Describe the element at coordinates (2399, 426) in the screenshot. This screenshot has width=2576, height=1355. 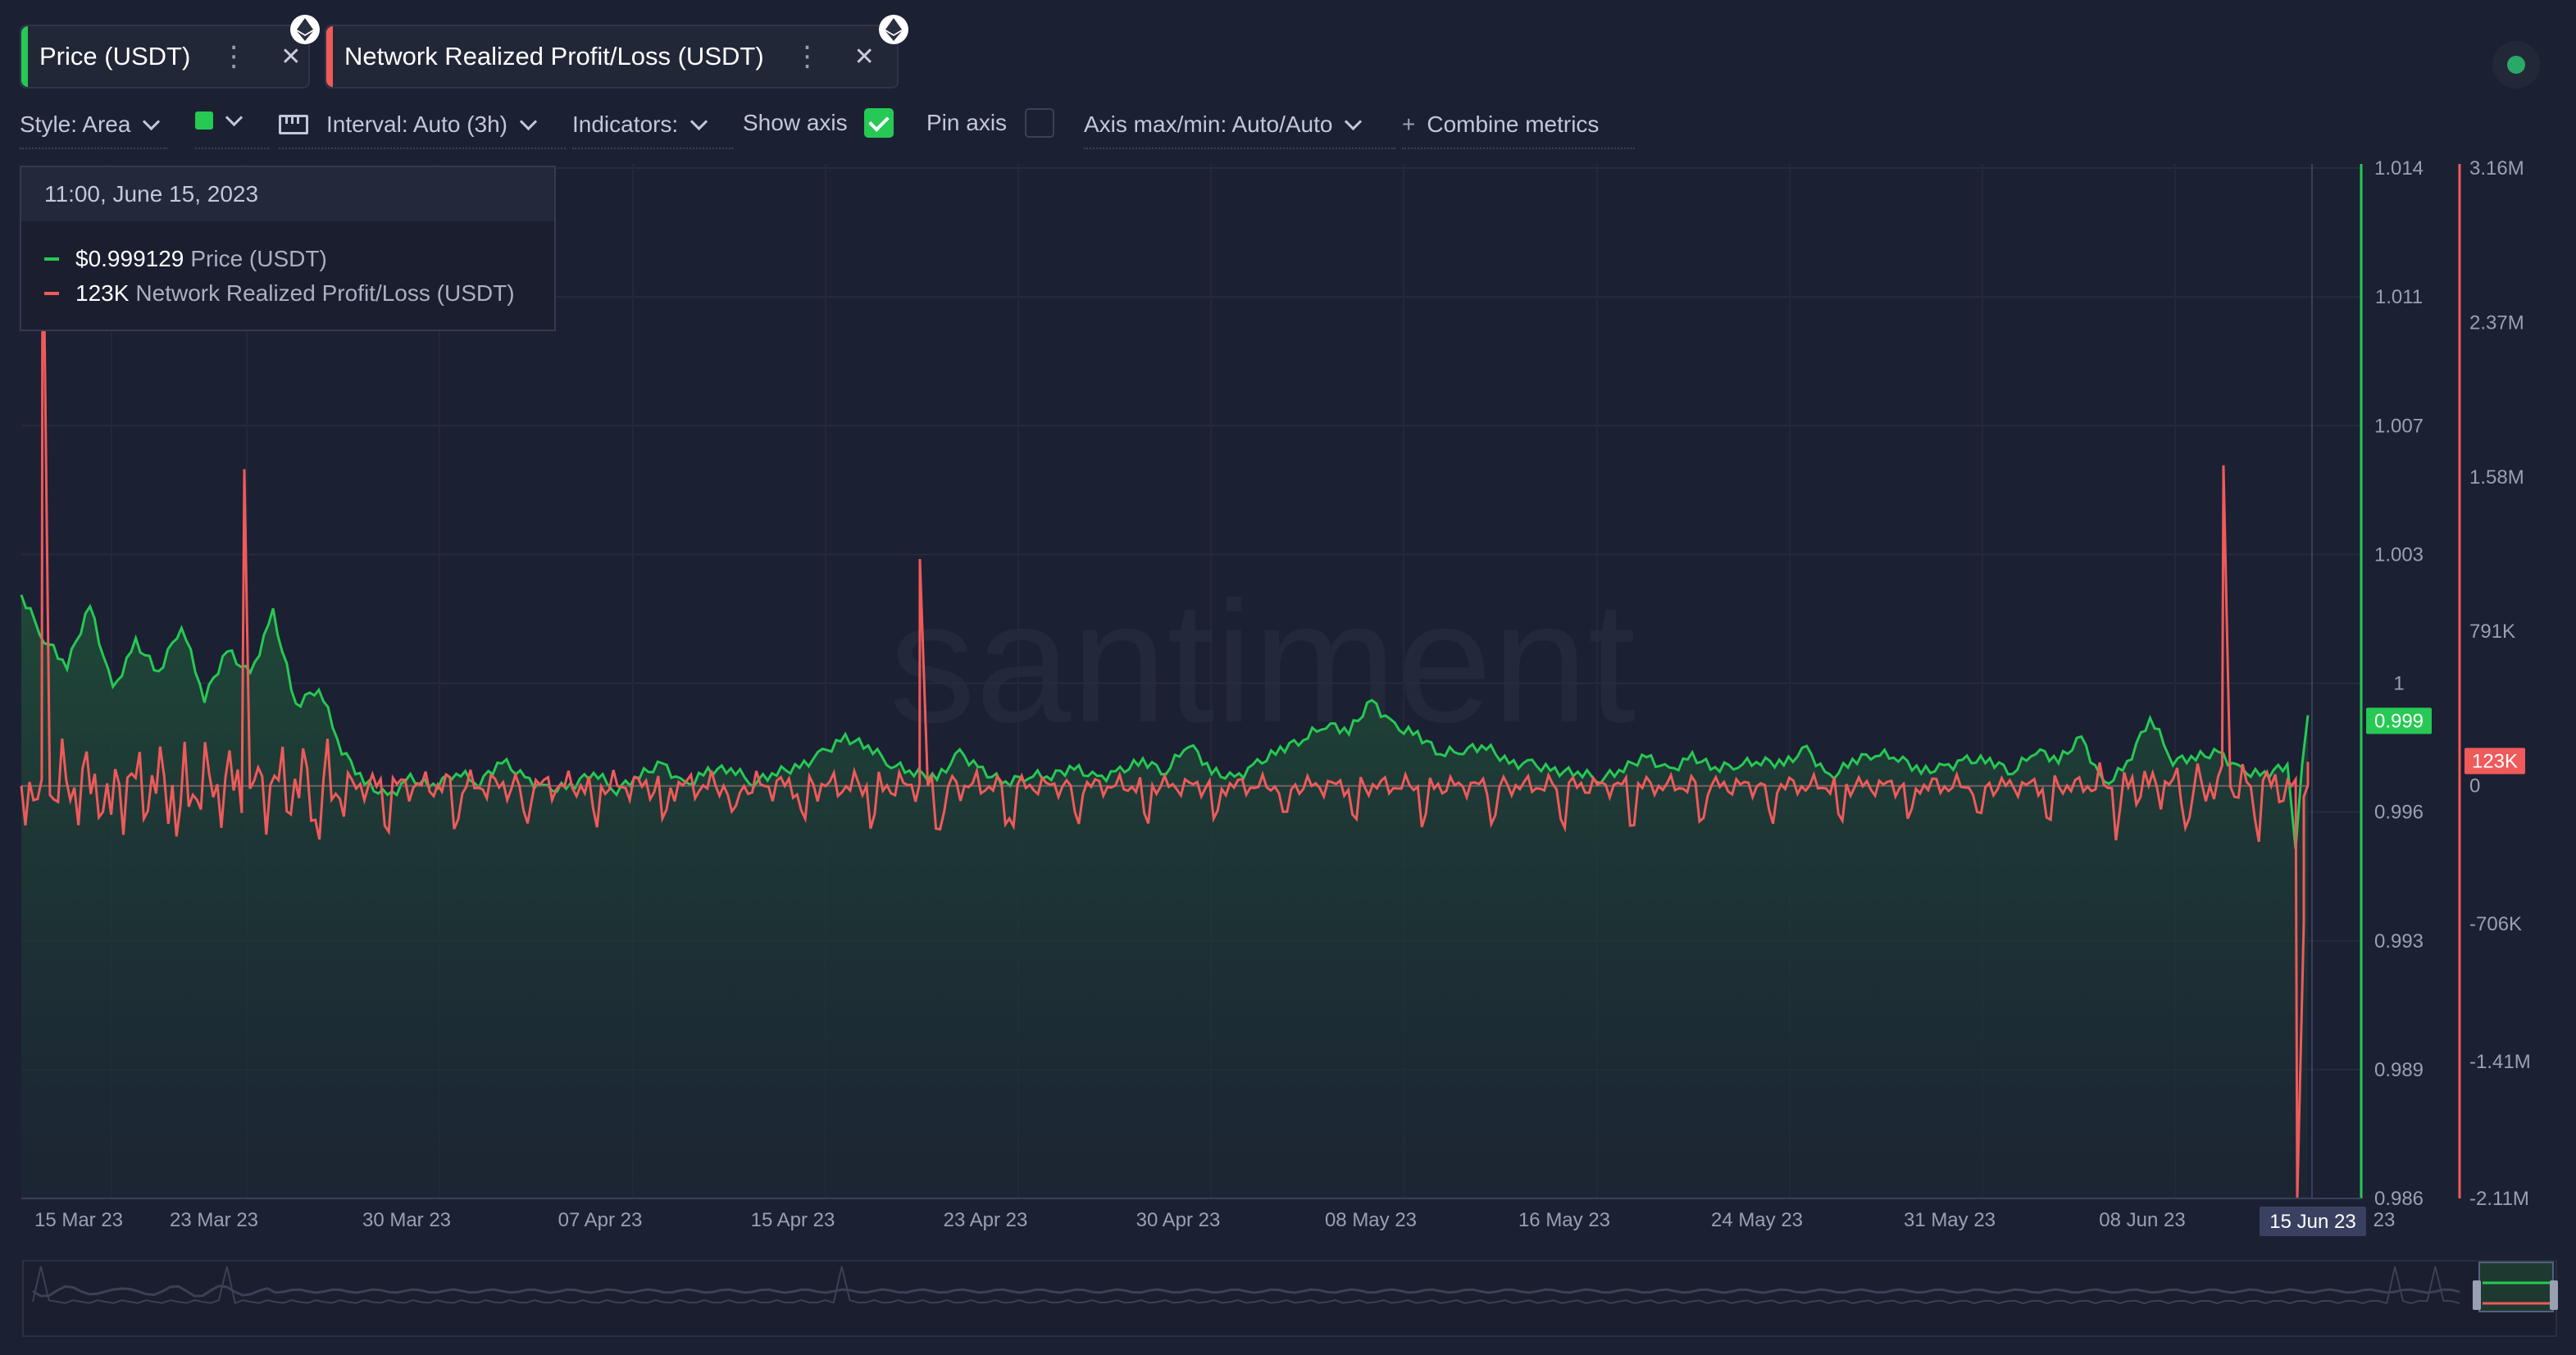
I see `left-axis-tick-label: 1.007` at that location.